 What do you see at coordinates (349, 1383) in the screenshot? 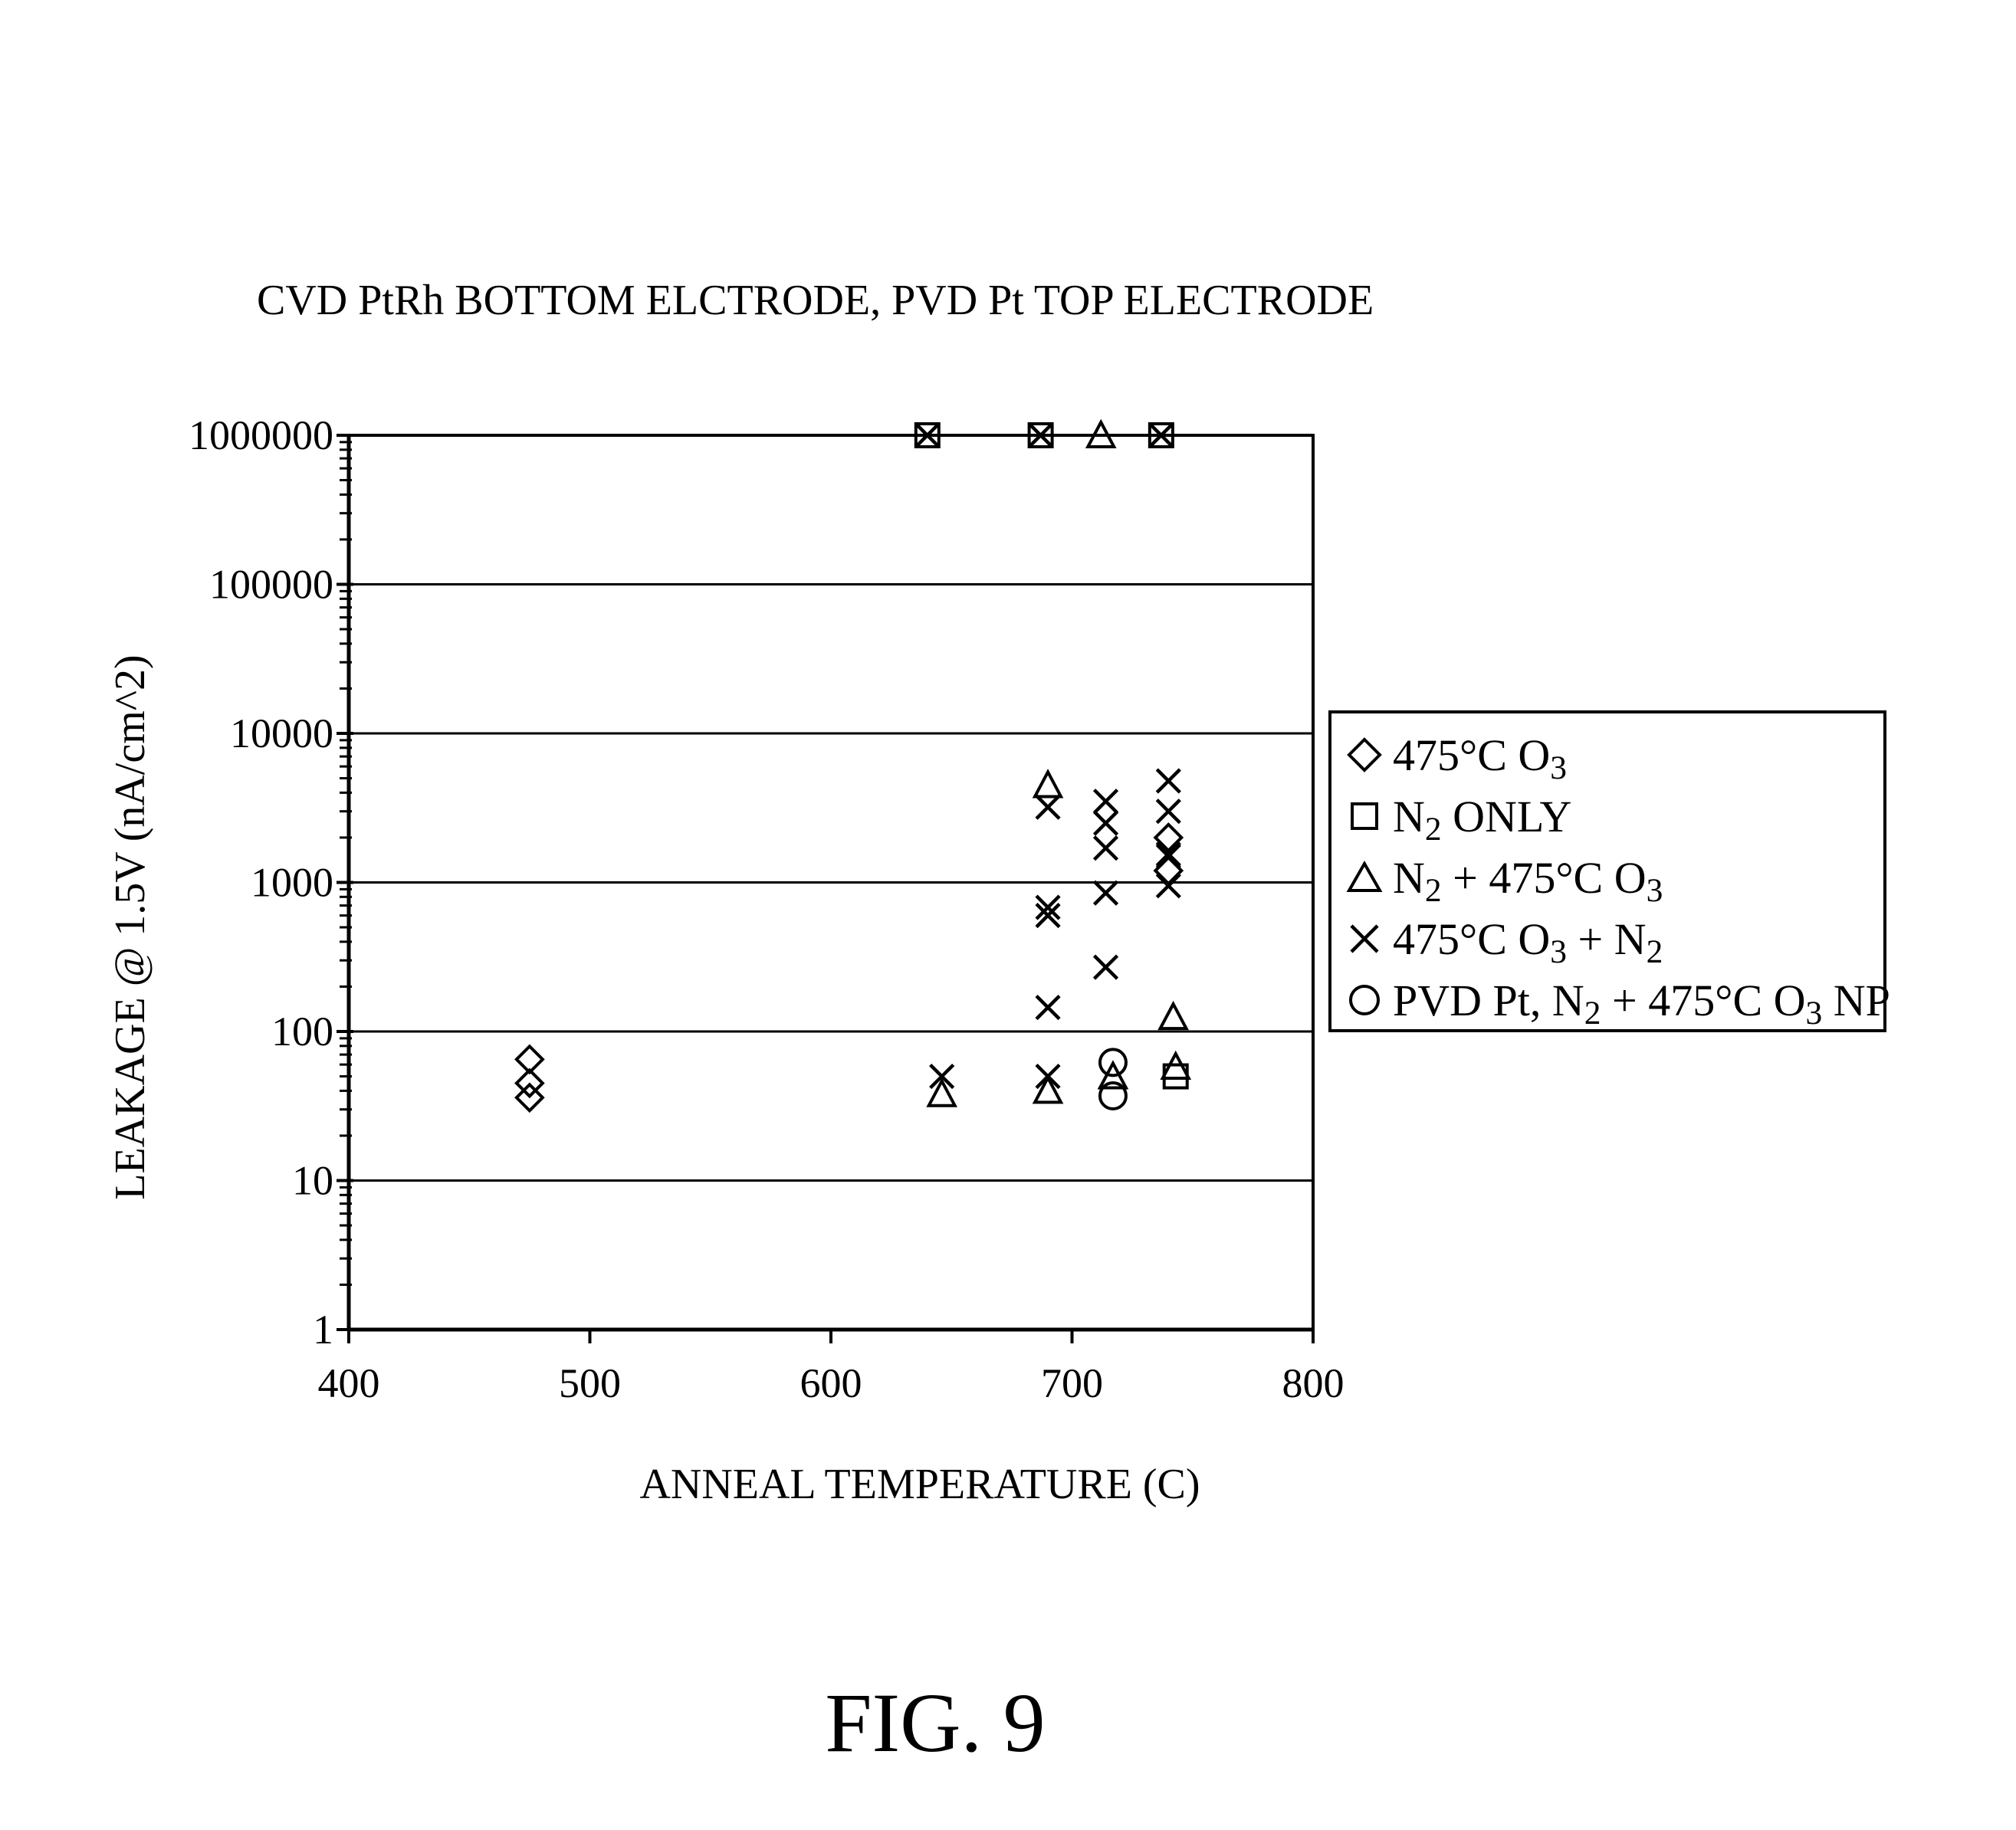
I see `x-tick-label: 400` at bounding box center [349, 1383].